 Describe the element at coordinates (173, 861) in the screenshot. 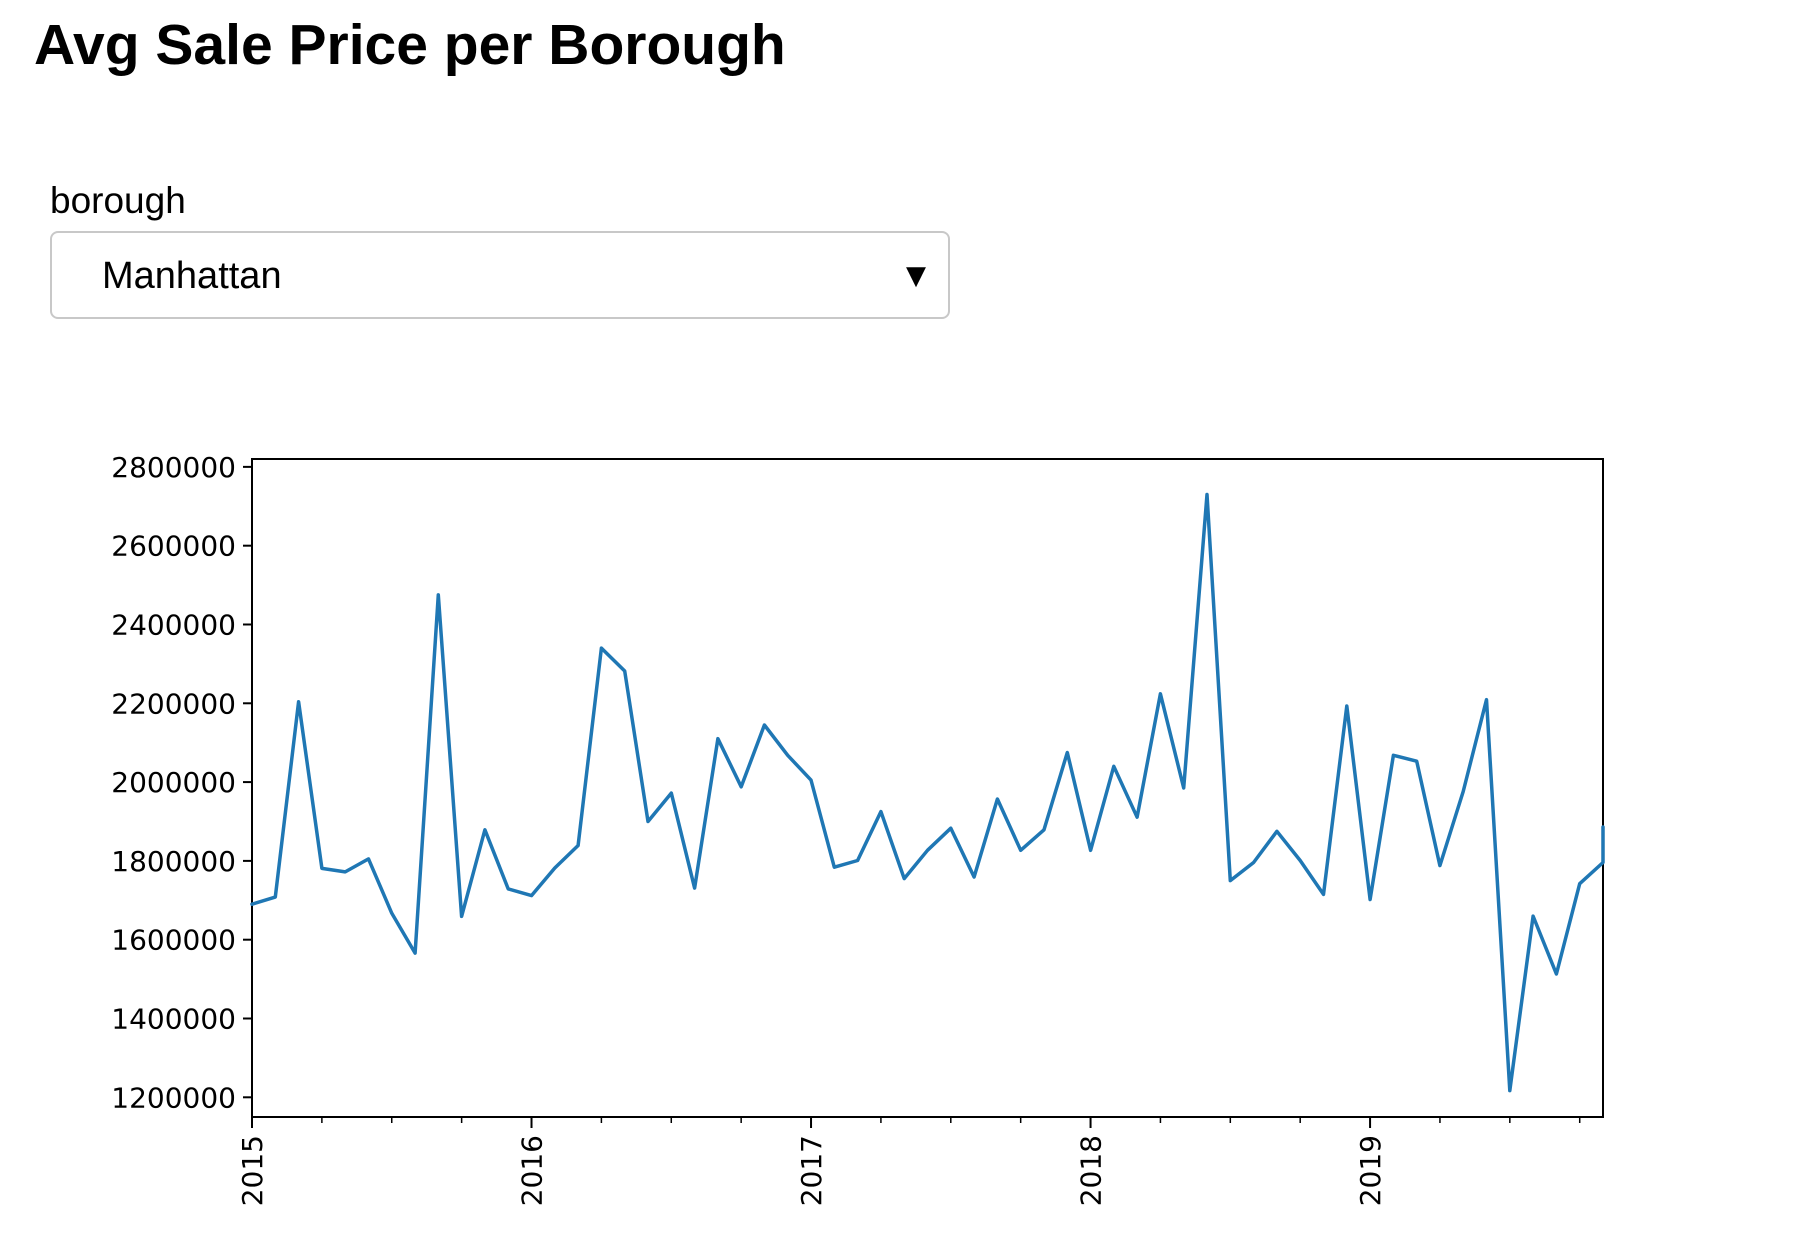

I see `y-tick-label: 1800000` at that location.